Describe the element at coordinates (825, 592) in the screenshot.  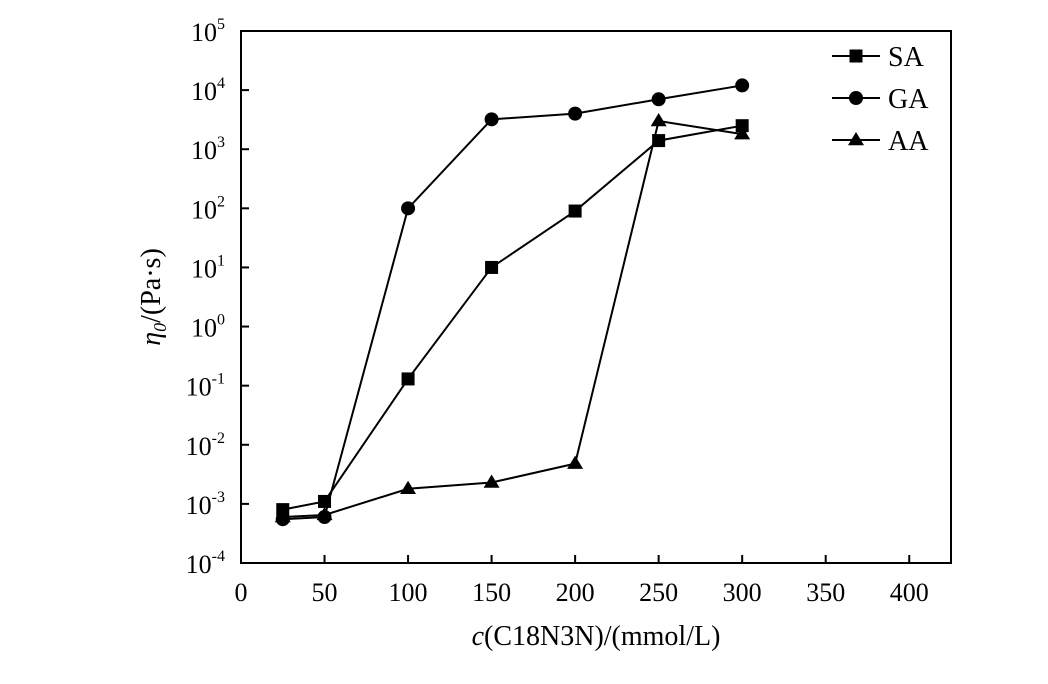
I see `x-tick-label: 350` at that location.